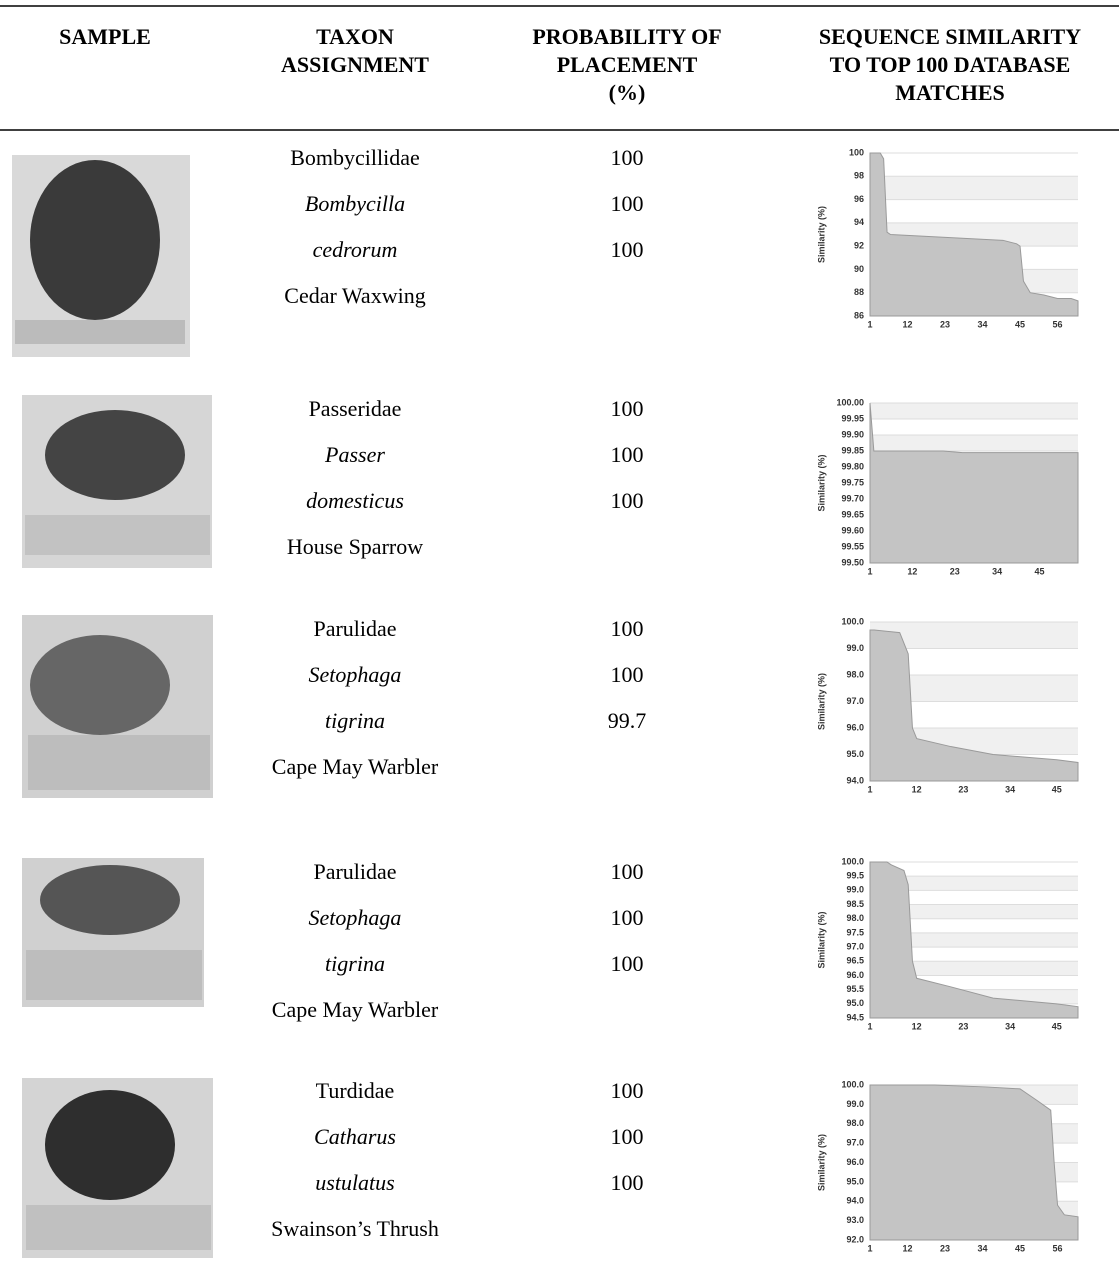 The image size is (1119, 1277). Describe the element at coordinates (855, 876) in the screenshot. I see `y-tick-label: 99.5` at that location.